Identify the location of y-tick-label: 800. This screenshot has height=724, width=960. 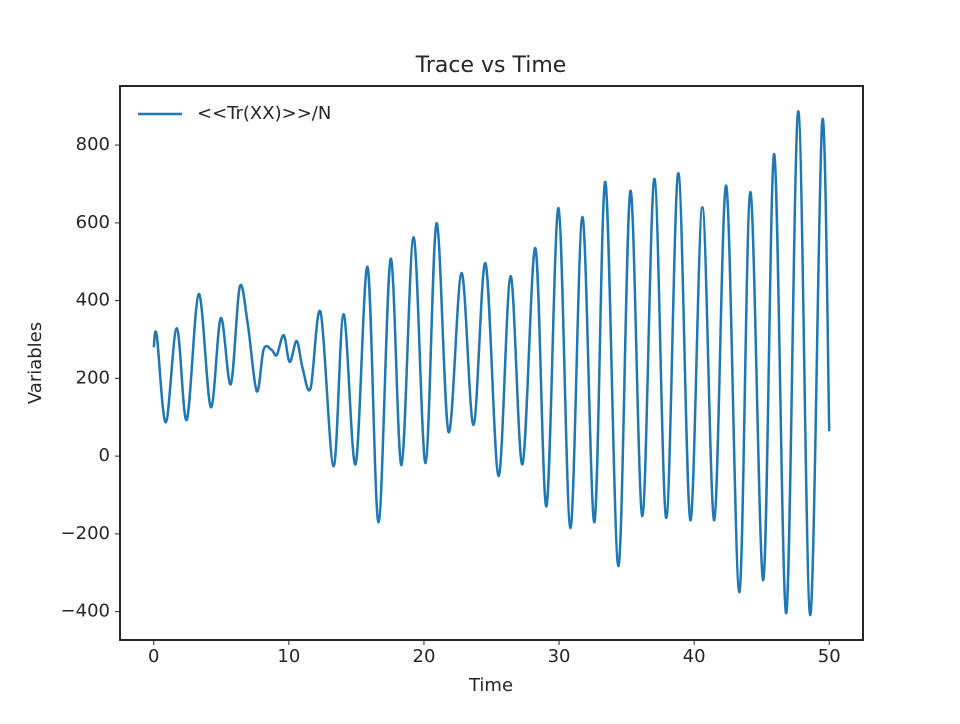
(93, 144).